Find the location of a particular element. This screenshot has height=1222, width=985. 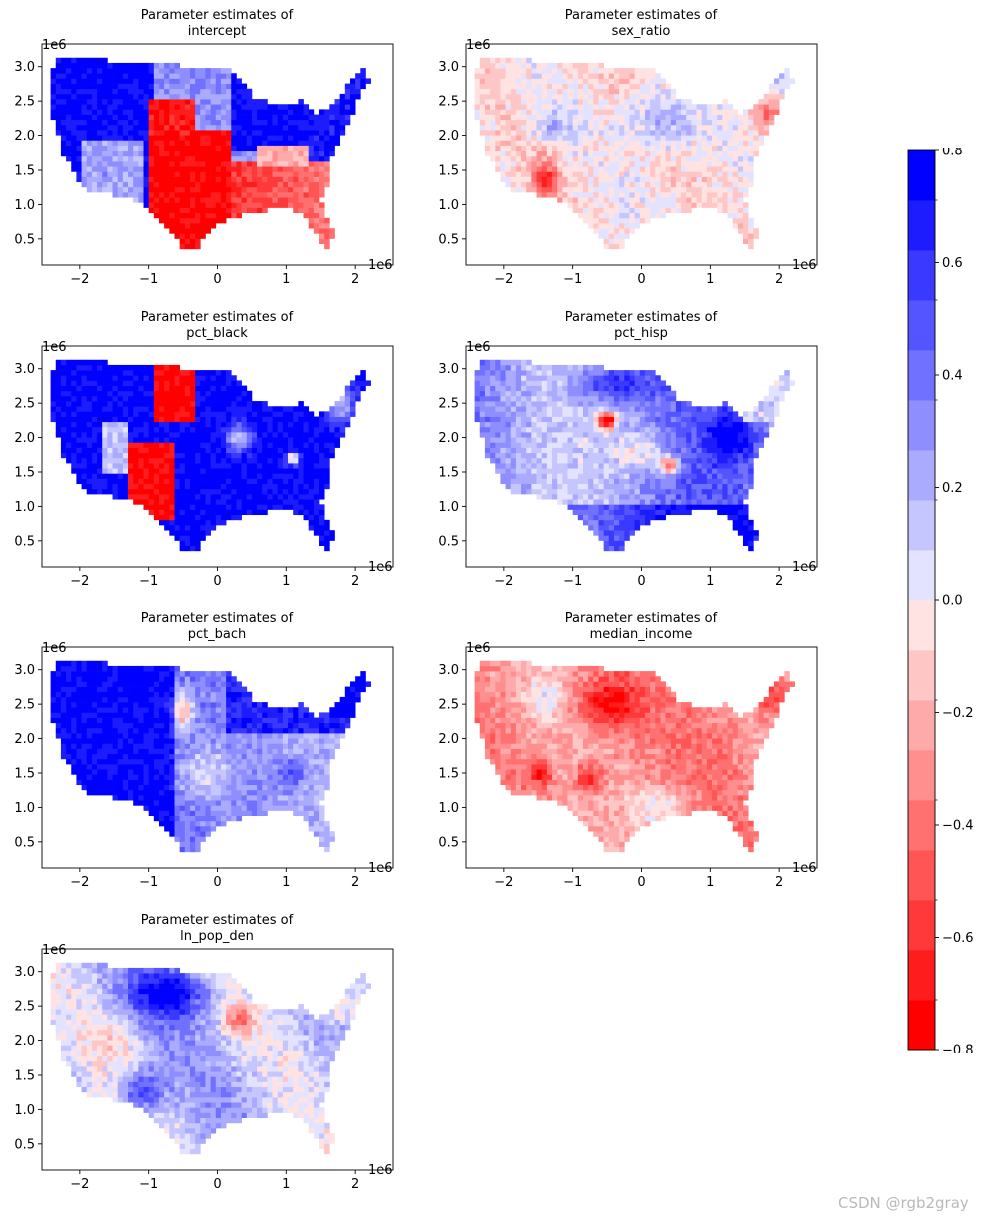

subplot-title: Parameter estimates of pct_hisp is located at coordinates (641, 326).